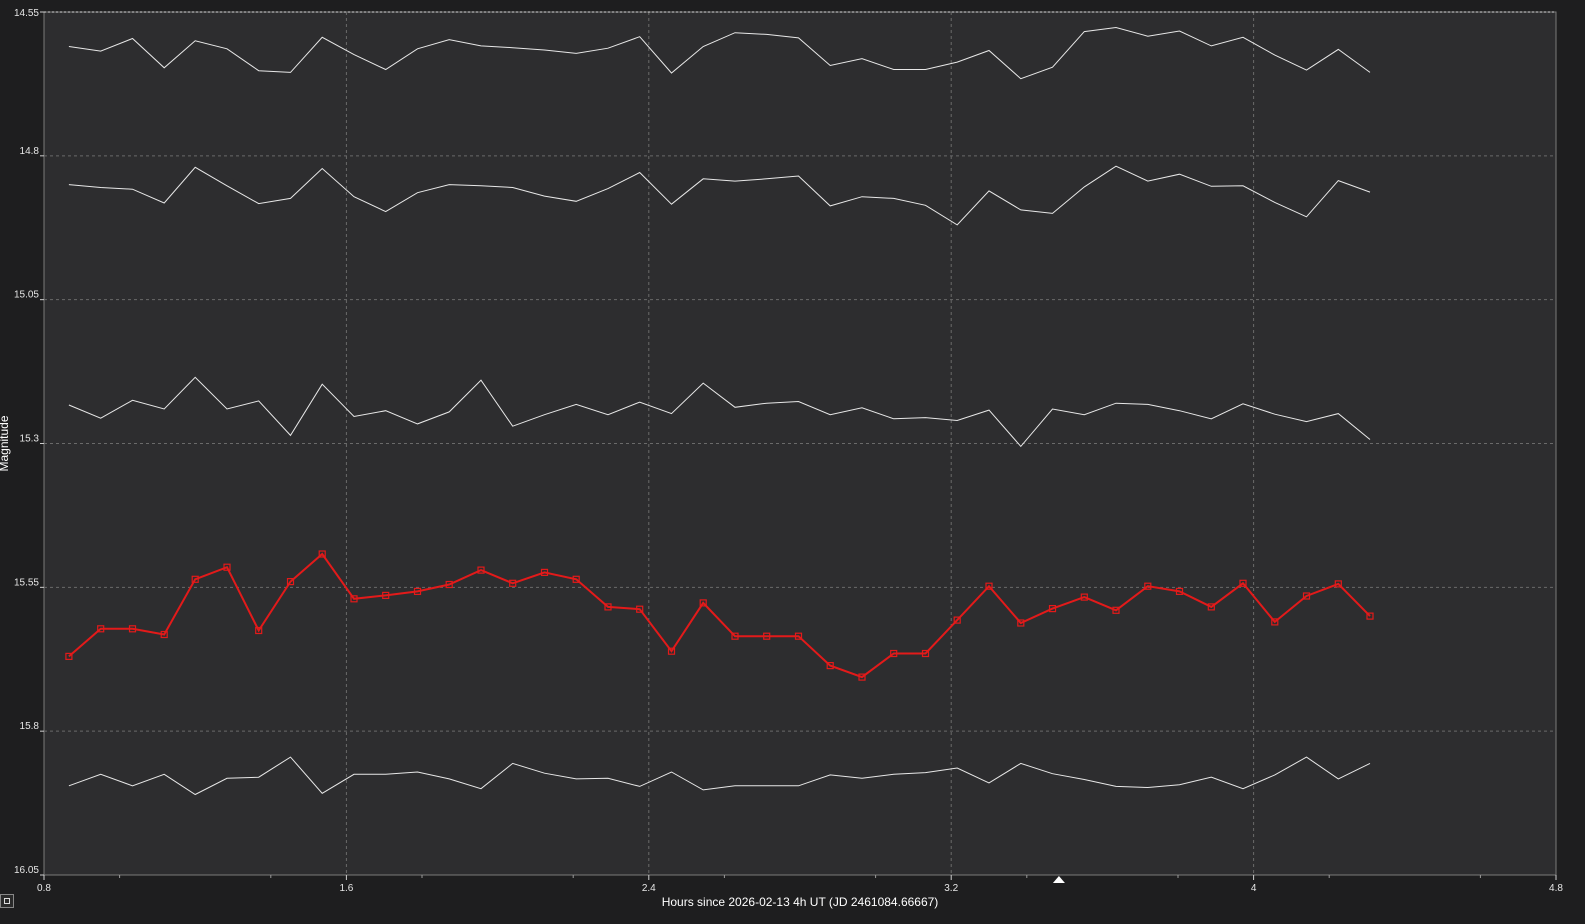 The width and height of the screenshot is (1585, 924). Describe the element at coordinates (30, 726) in the screenshot. I see `y-tick-label: 15.8` at that location.